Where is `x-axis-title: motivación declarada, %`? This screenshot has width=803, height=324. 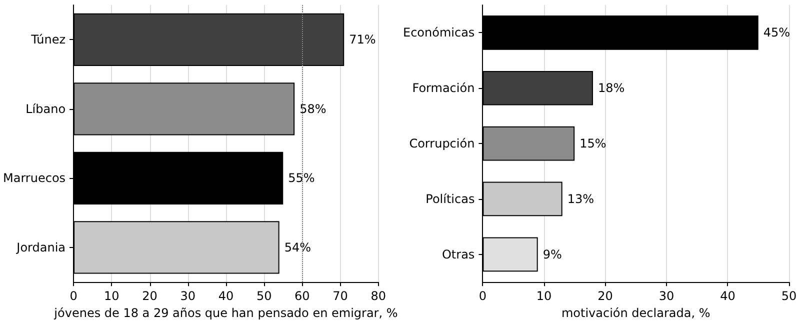
x-axis-title: motivación declarada, % is located at coordinates (635, 313).